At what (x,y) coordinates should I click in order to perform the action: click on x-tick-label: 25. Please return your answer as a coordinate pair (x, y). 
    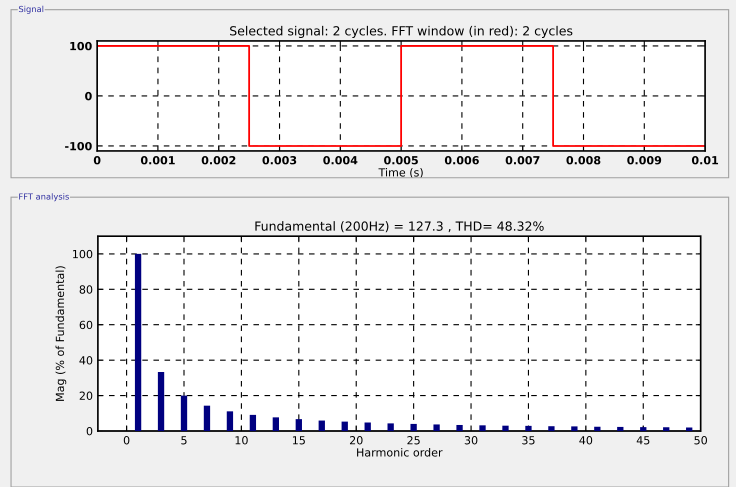
    Looking at the image, I should click on (413, 440).